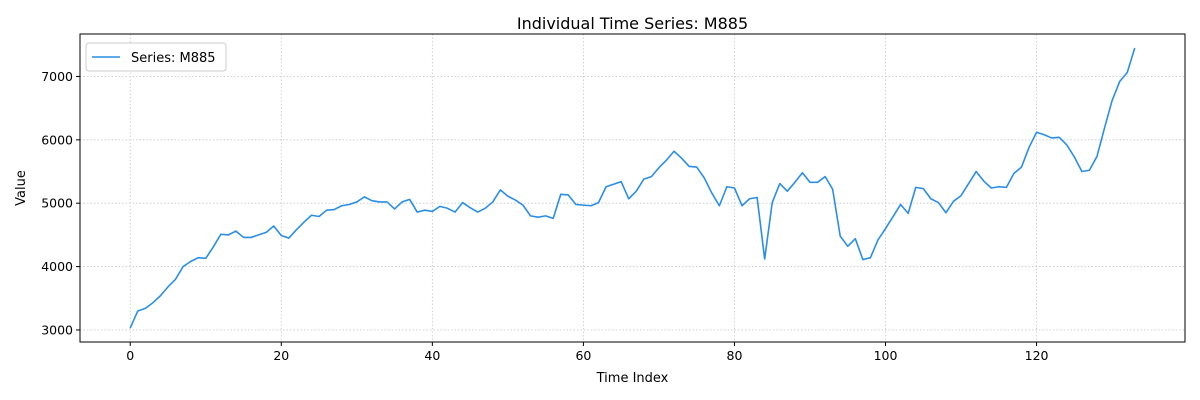 Image resolution: width=1200 pixels, height=400 pixels. Describe the element at coordinates (57, 266) in the screenshot. I see `y-tick-label: 4000` at that location.